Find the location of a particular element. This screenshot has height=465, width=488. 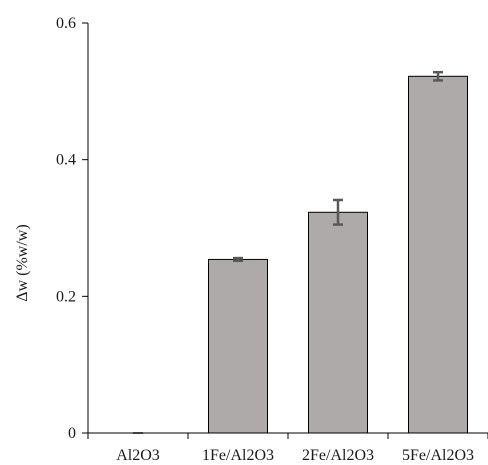

y-tick-label: 0.2 is located at coordinates (66, 296).